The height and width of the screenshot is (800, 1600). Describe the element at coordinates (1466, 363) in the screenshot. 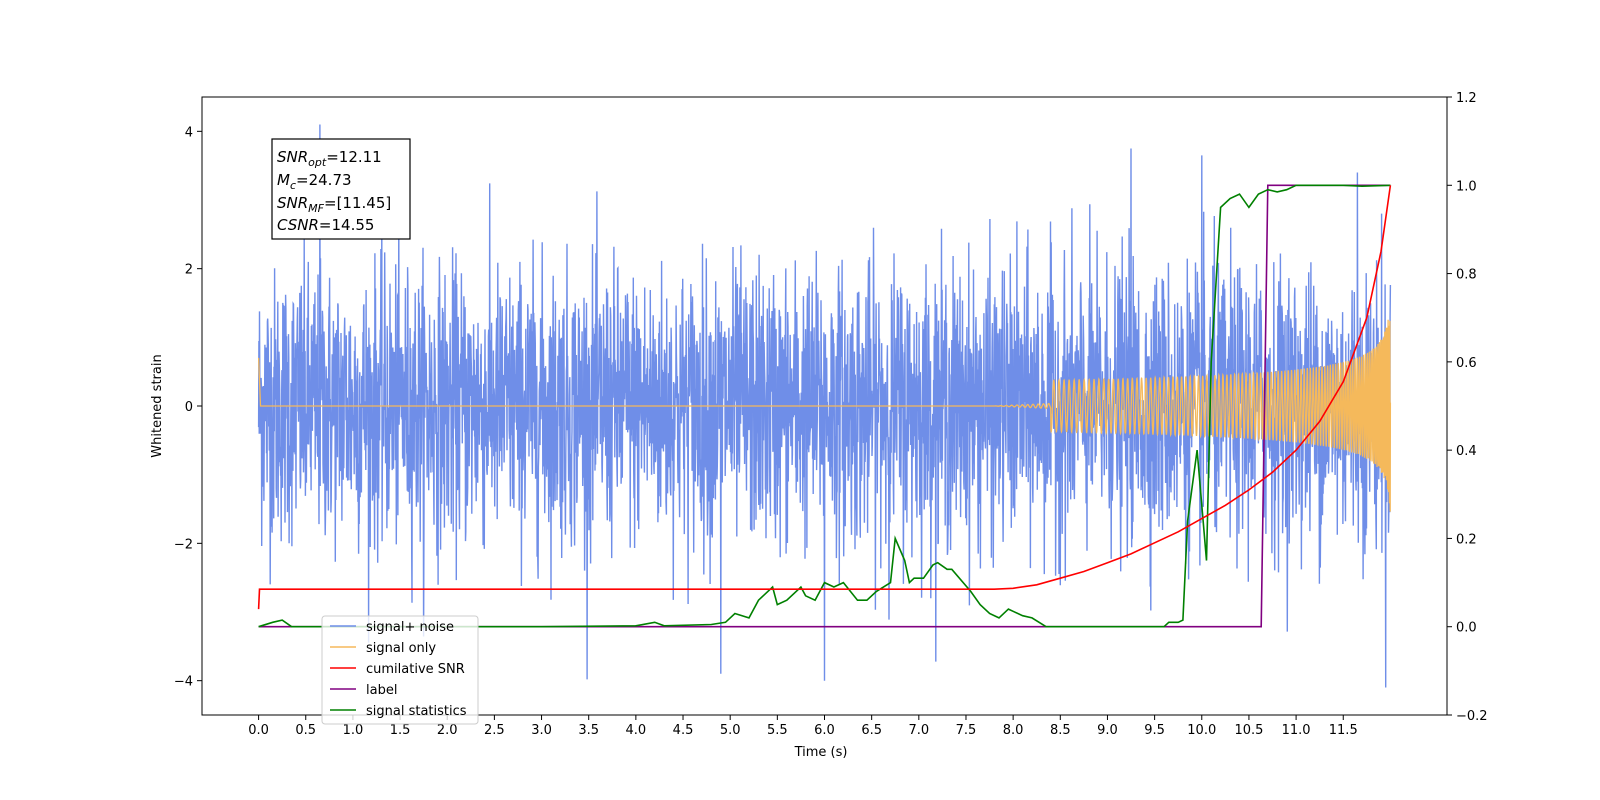

I see `y-right-tick-label: 0.6` at that location.